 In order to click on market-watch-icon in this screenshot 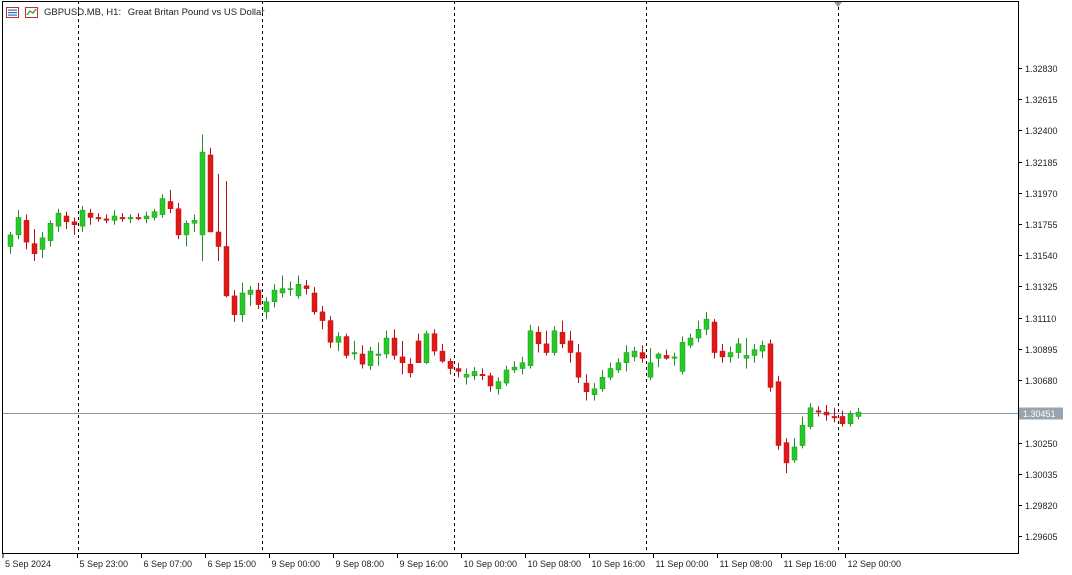, I will do `click(12, 12)`.